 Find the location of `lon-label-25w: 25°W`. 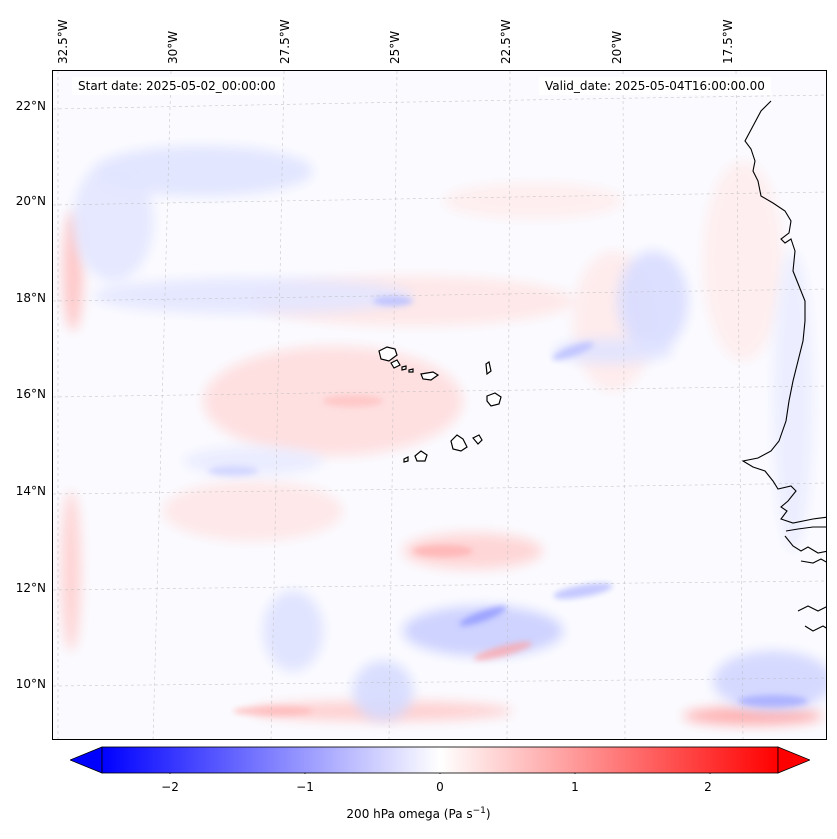

lon-label-25w: 25°W is located at coordinates (395, 47).